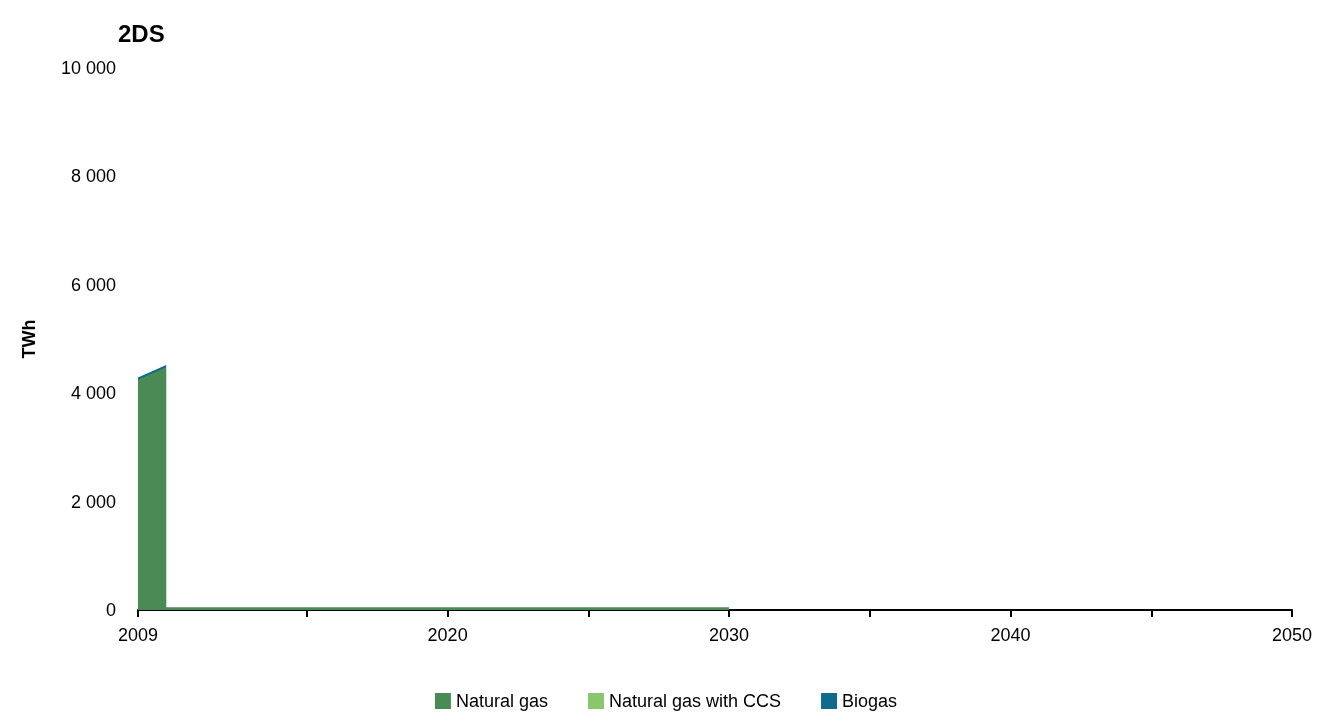 The height and width of the screenshot is (723, 1332). What do you see at coordinates (729, 635) in the screenshot?
I see `x-tick-label: 2030` at bounding box center [729, 635].